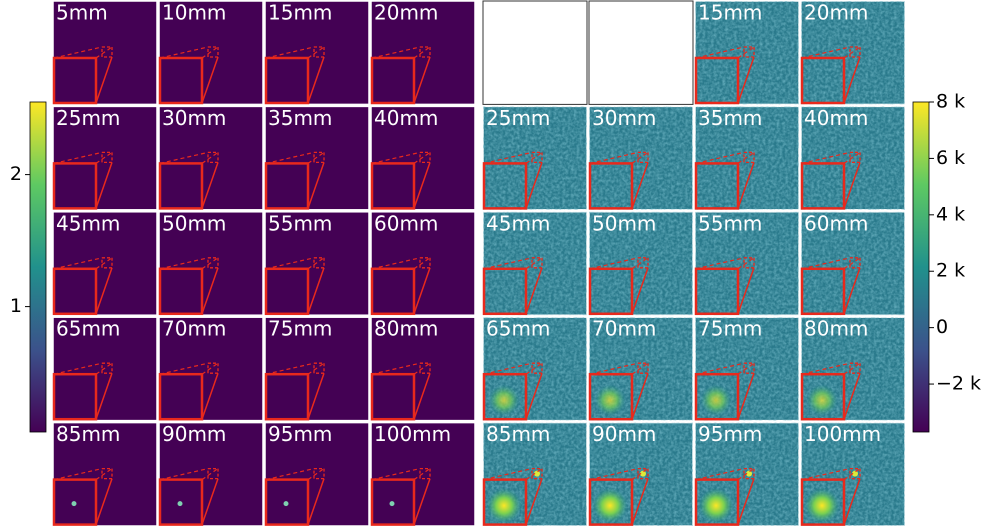 This screenshot has width=997, height=530. I want to click on image-panel: 50mm, so click(211, 263).